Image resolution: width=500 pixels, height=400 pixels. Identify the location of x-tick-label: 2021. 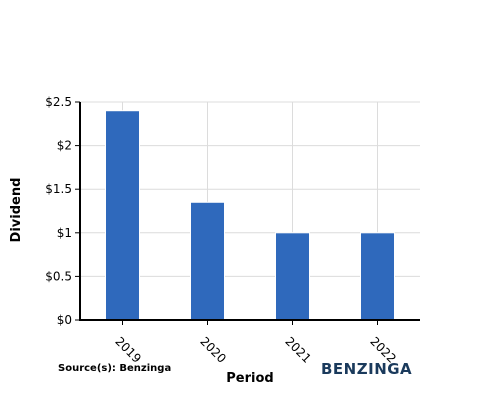
(297, 349).